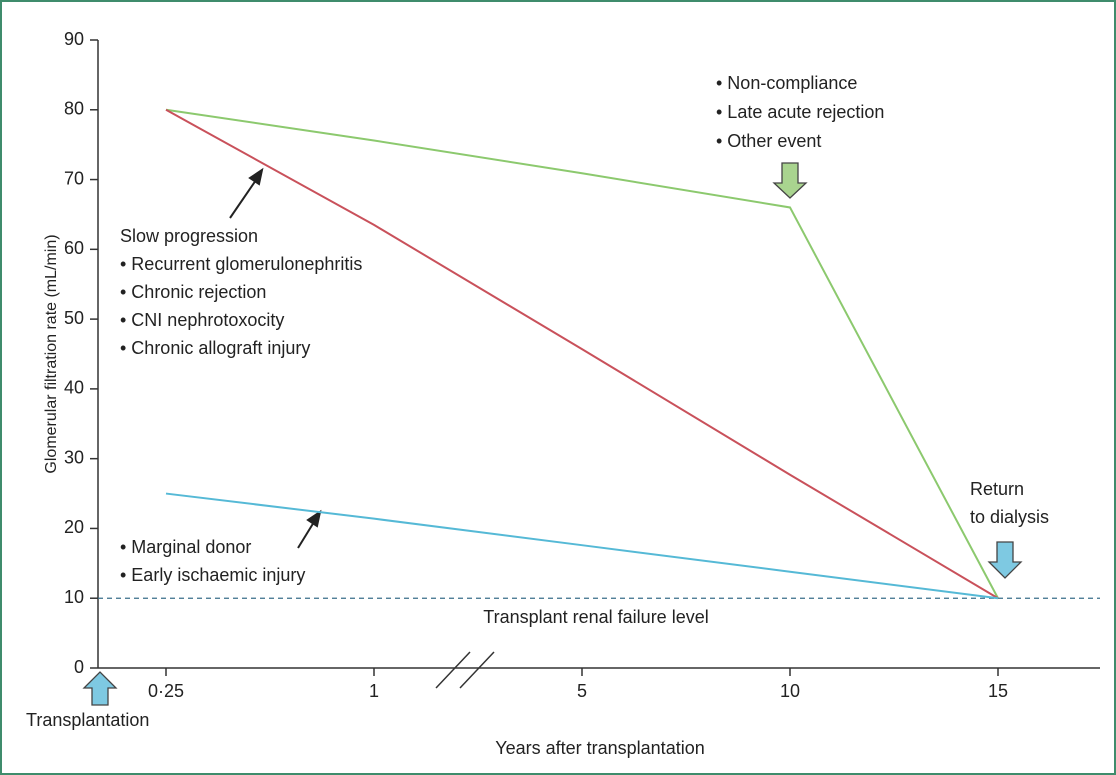 This screenshot has height=775, width=1116. I want to click on y-tick-label: 30, so click(74, 457).